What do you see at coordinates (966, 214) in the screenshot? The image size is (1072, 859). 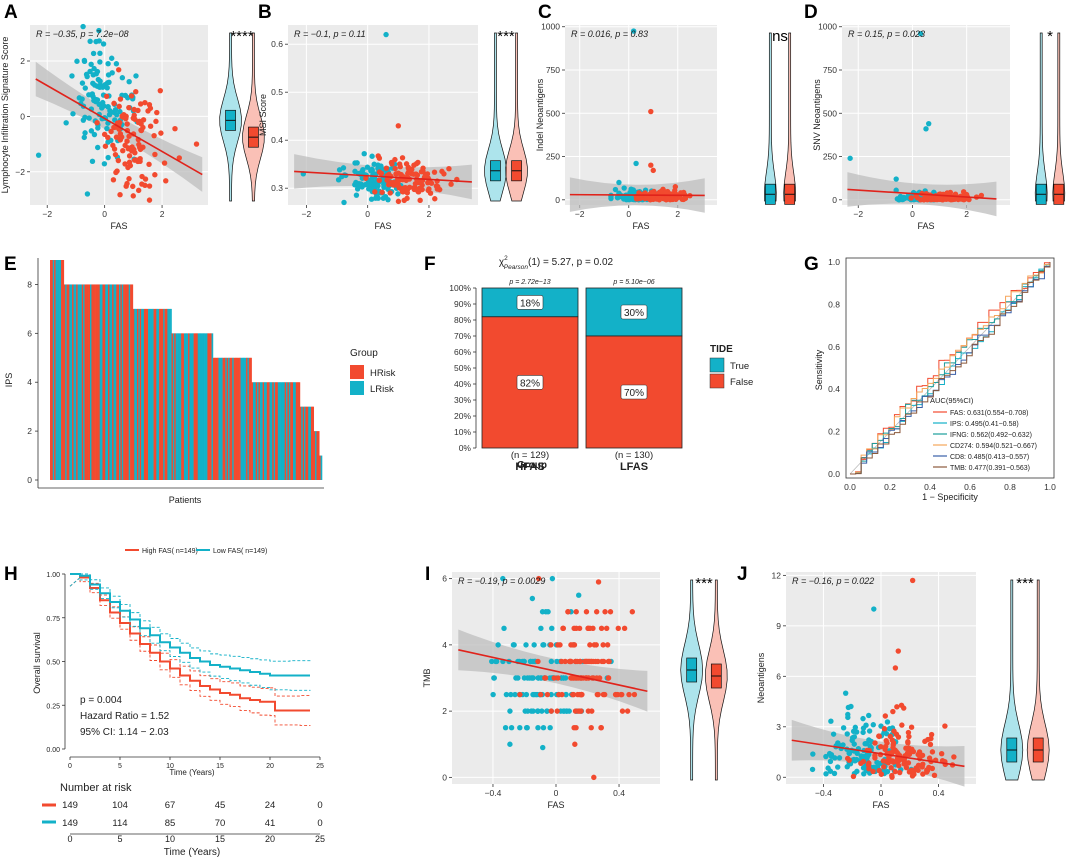 I see `tick-label-x: 2` at bounding box center [966, 214].